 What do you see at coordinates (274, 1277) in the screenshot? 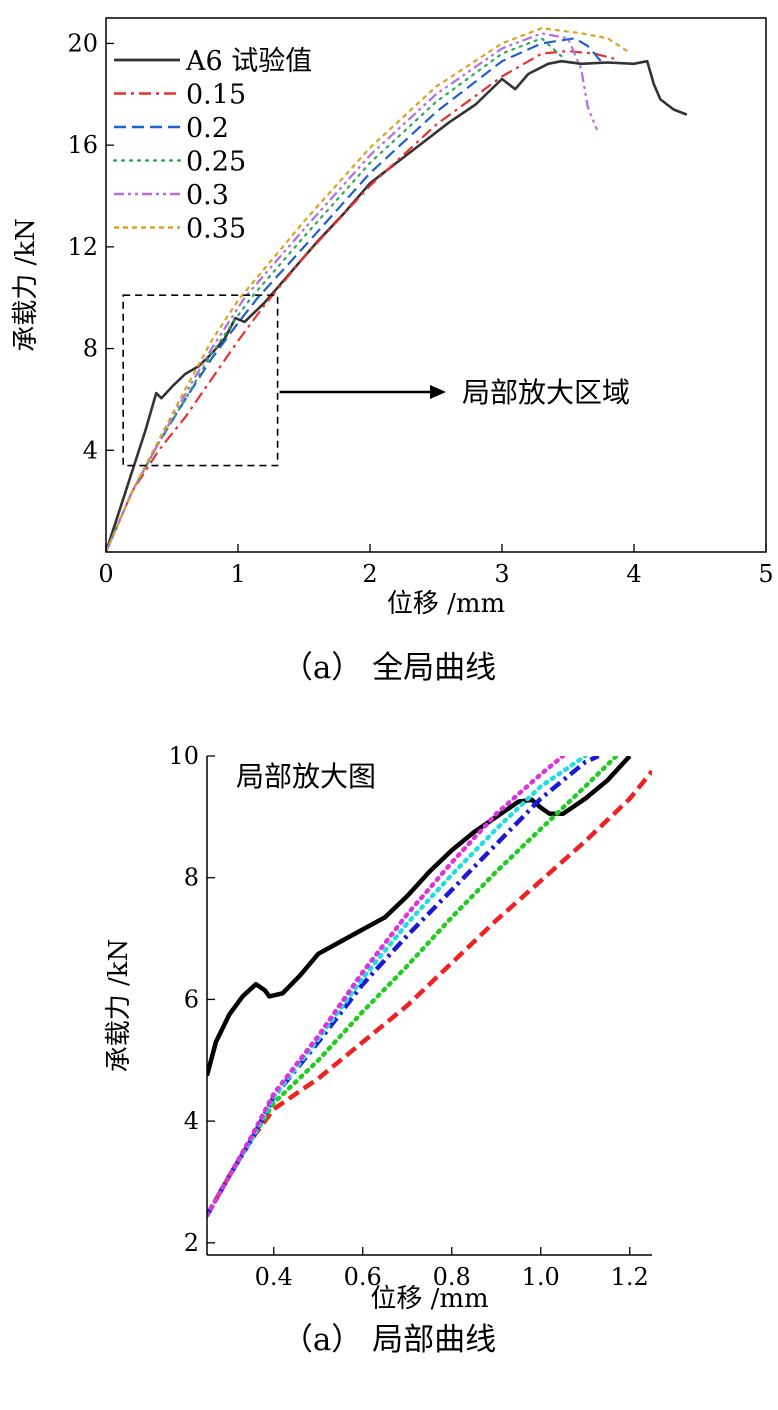
I see `x-tick-label-0: 0.4` at bounding box center [274, 1277].